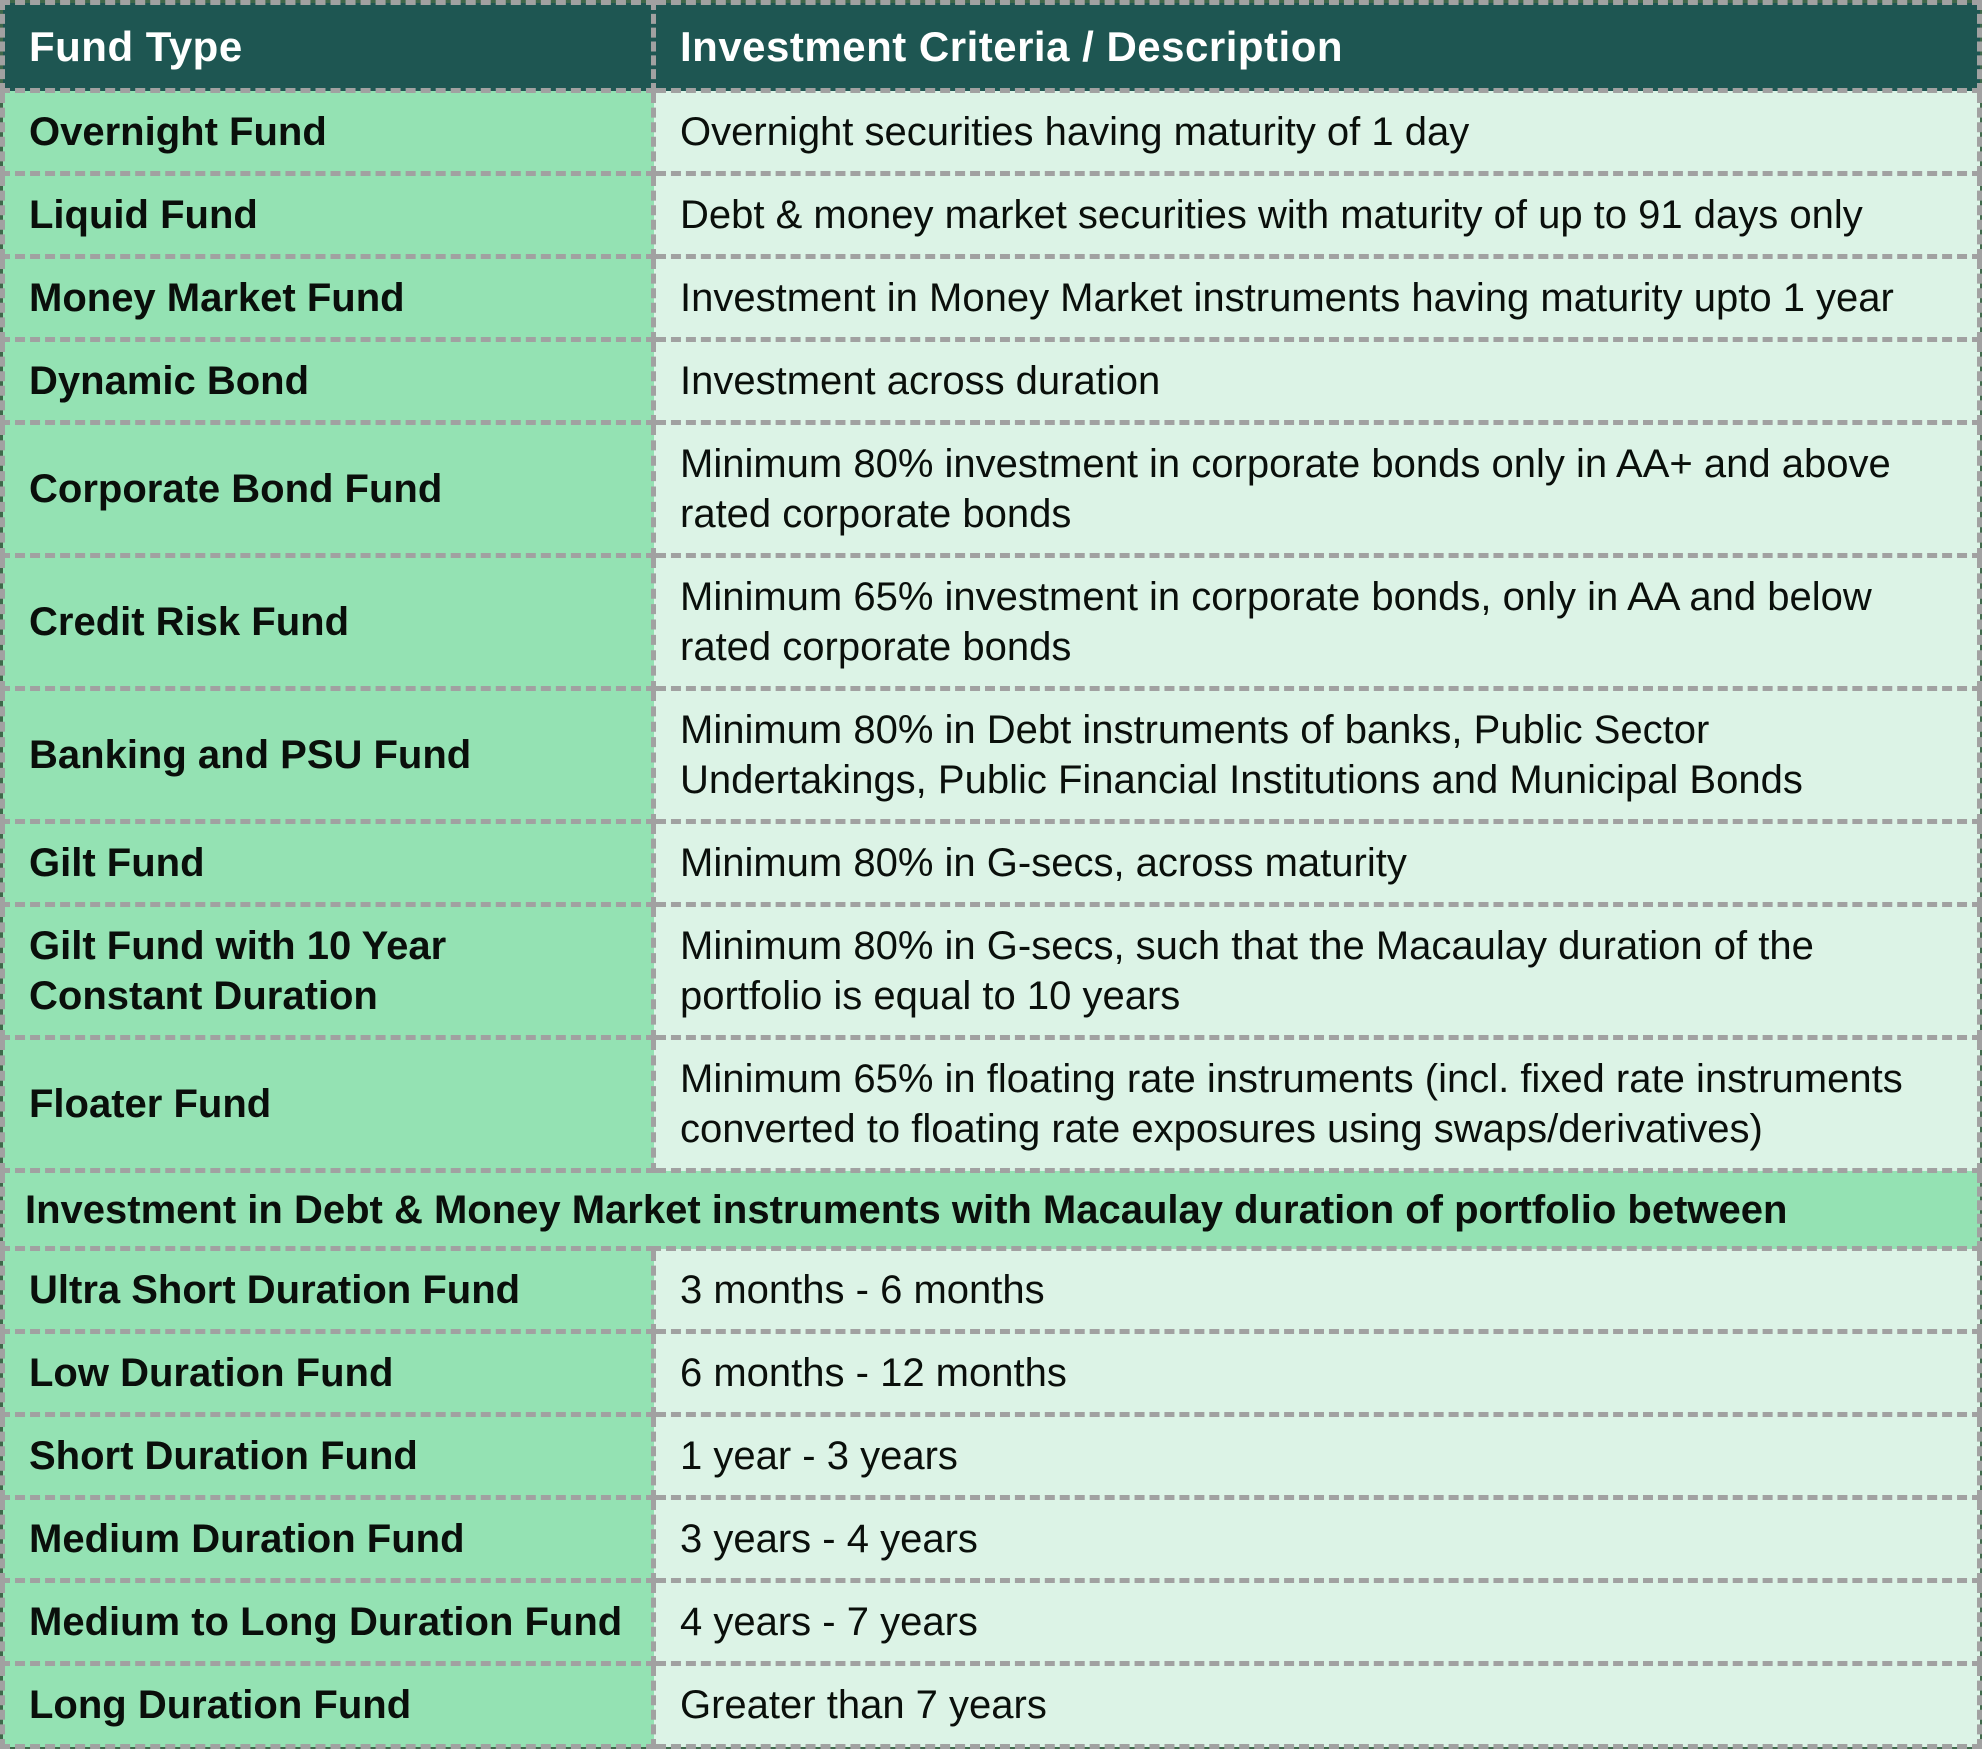 The height and width of the screenshot is (1749, 1982). Describe the element at coordinates (328, 1622) in the screenshot. I see `fund-type-cell: Medium to Long Duration Fund` at that location.